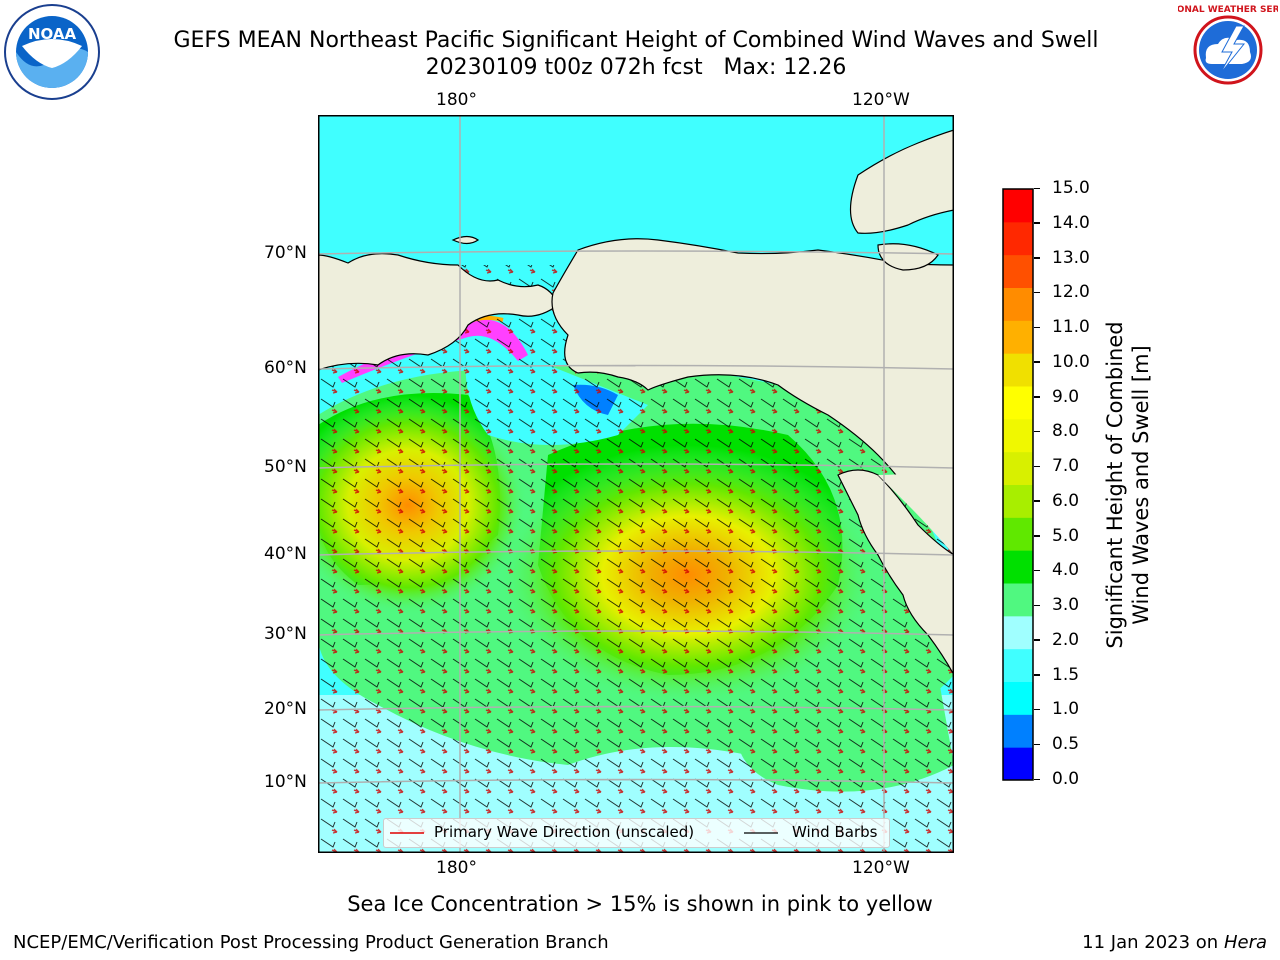  What do you see at coordinates (1066, 500) in the screenshot?
I see `colorbar-tick-label: 6.0` at bounding box center [1066, 500].